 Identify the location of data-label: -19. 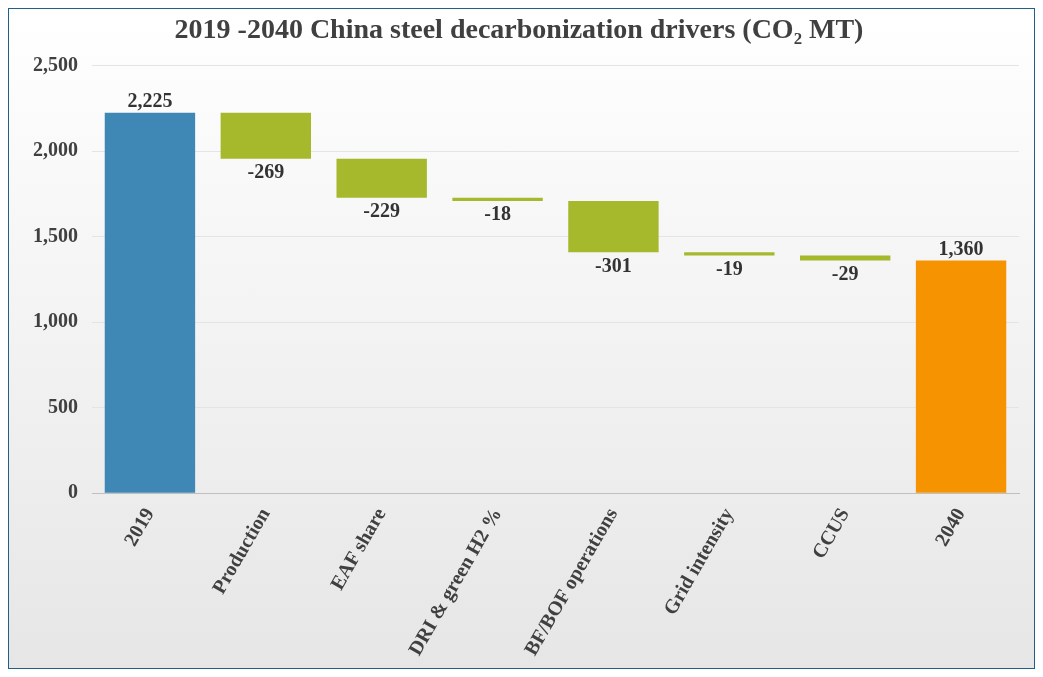
(729, 267).